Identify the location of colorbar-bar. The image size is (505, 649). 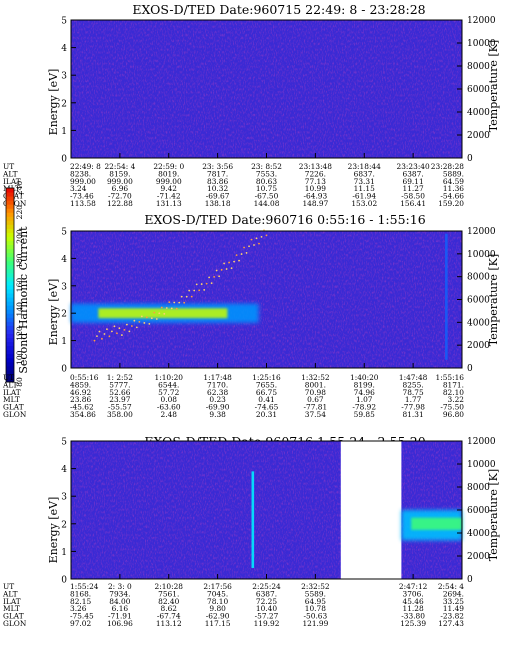
(10, 285).